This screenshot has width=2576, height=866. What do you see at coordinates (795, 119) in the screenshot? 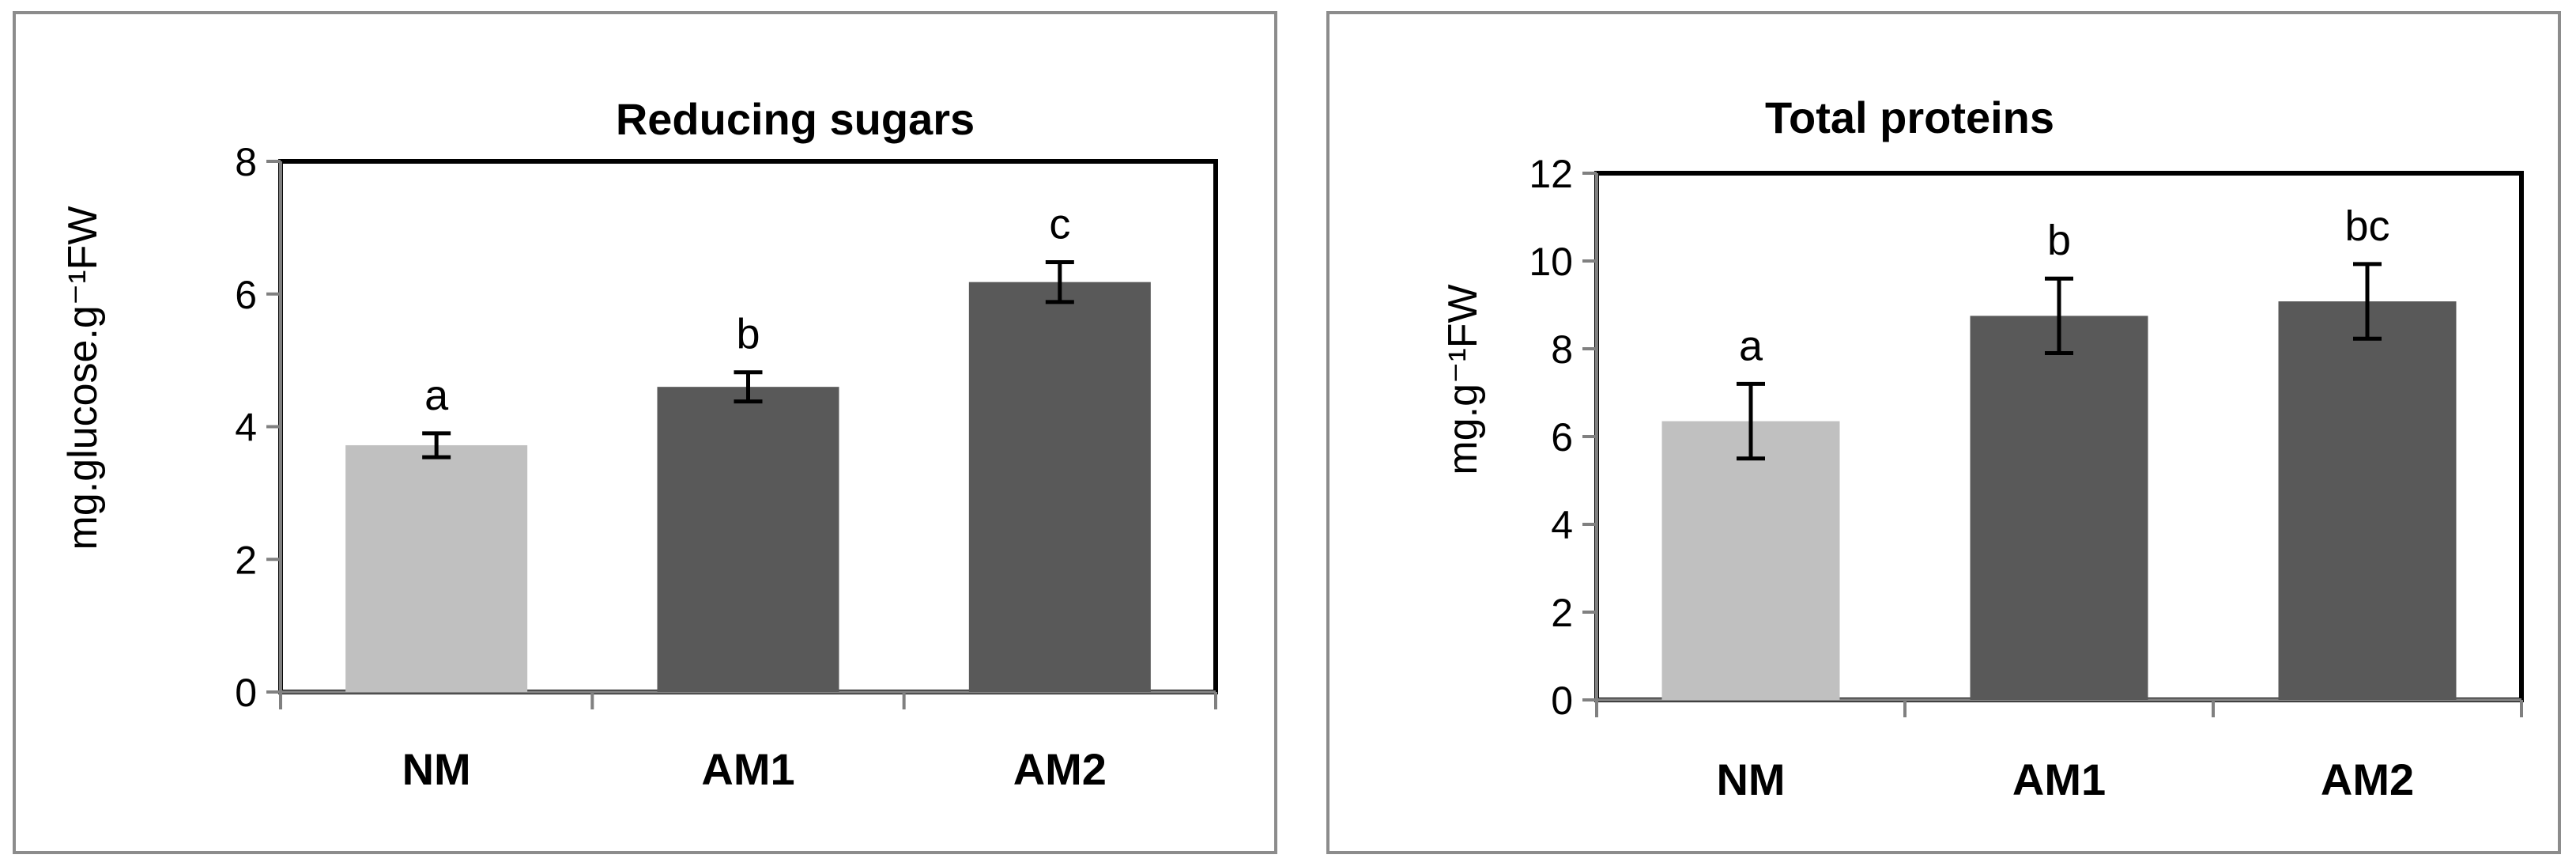
I see `chart-title: Reducing sugars` at bounding box center [795, 119].